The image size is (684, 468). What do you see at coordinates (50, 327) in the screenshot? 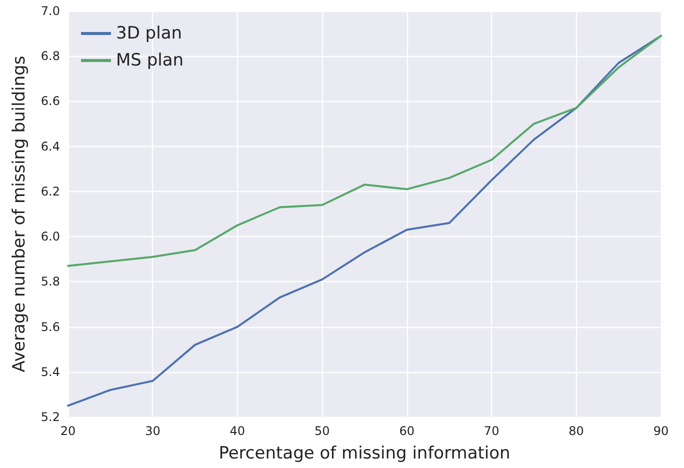
I see `y-tick-label: 5.6` at bounding box center [50, 327].